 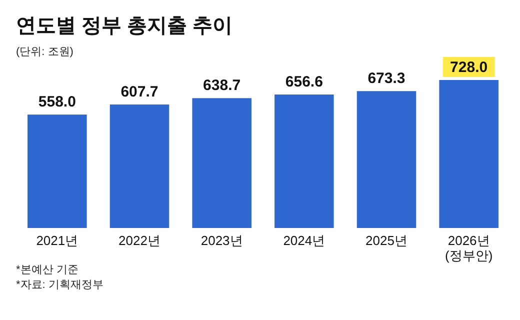 What do you see at coordinates (304, 240) in the screenshot?
I see `x-tick-label: 2024년` at bounding box center [304, 240].